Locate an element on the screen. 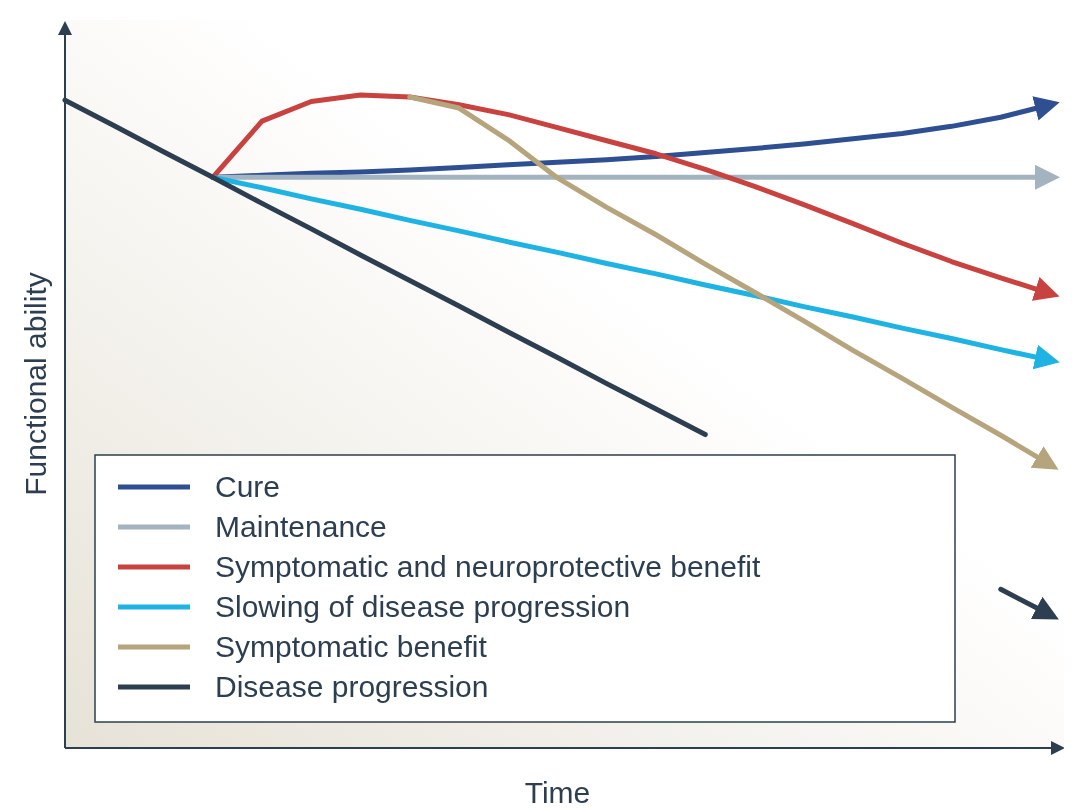  y-axis-title: Functional ability is located at coordinates (35, 384).